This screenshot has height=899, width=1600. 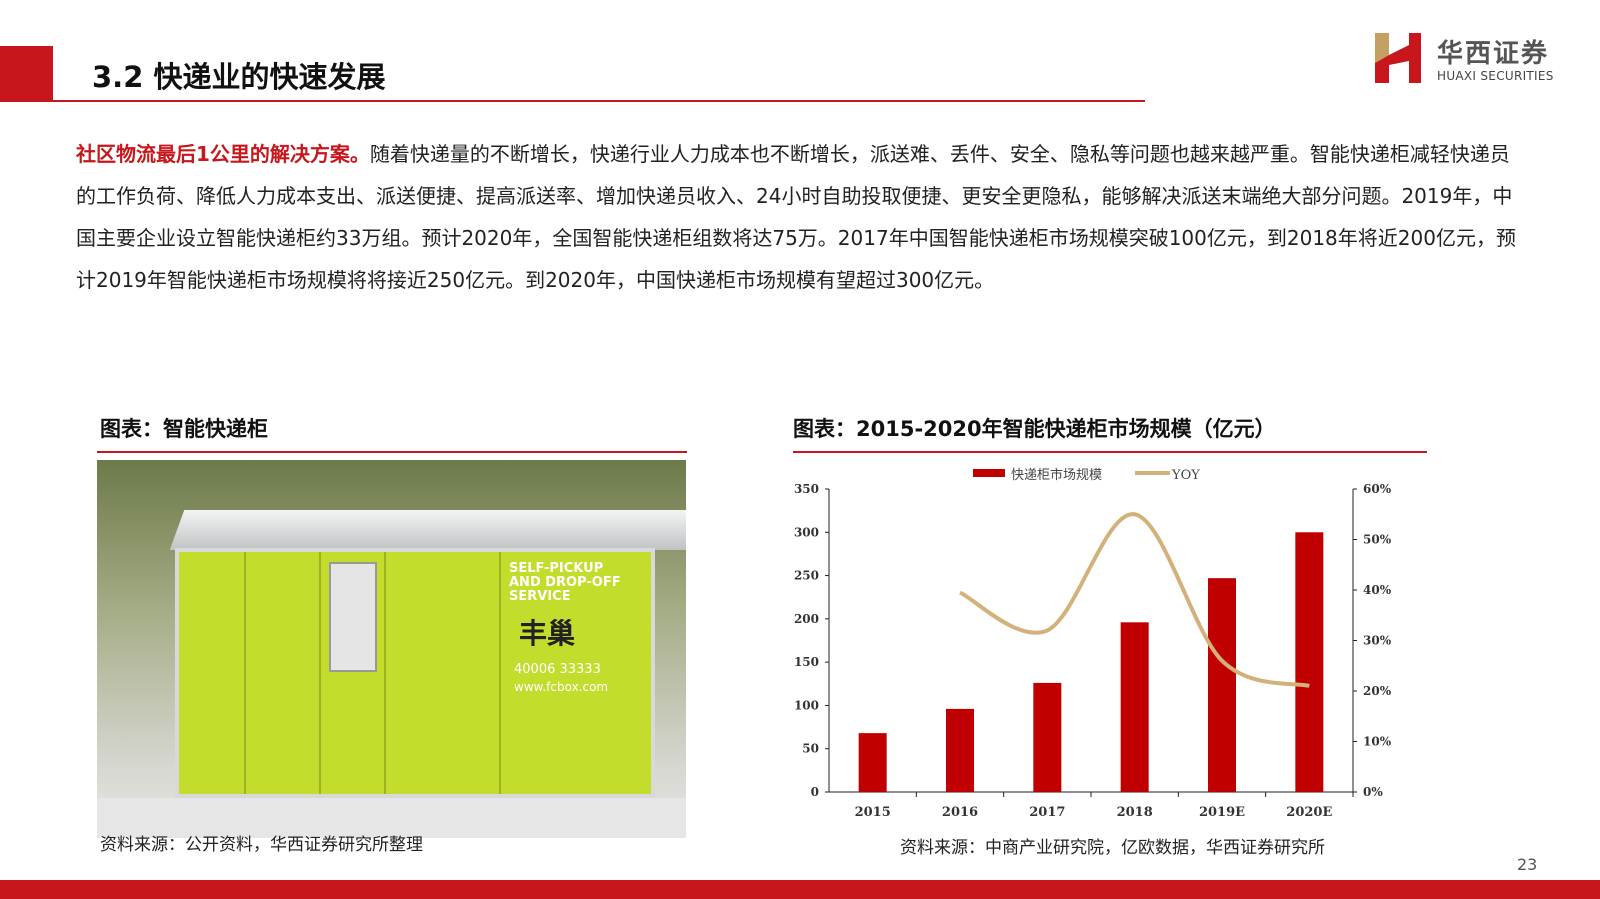 I want to click on page-number: 23, so click(x=1527, y=864).